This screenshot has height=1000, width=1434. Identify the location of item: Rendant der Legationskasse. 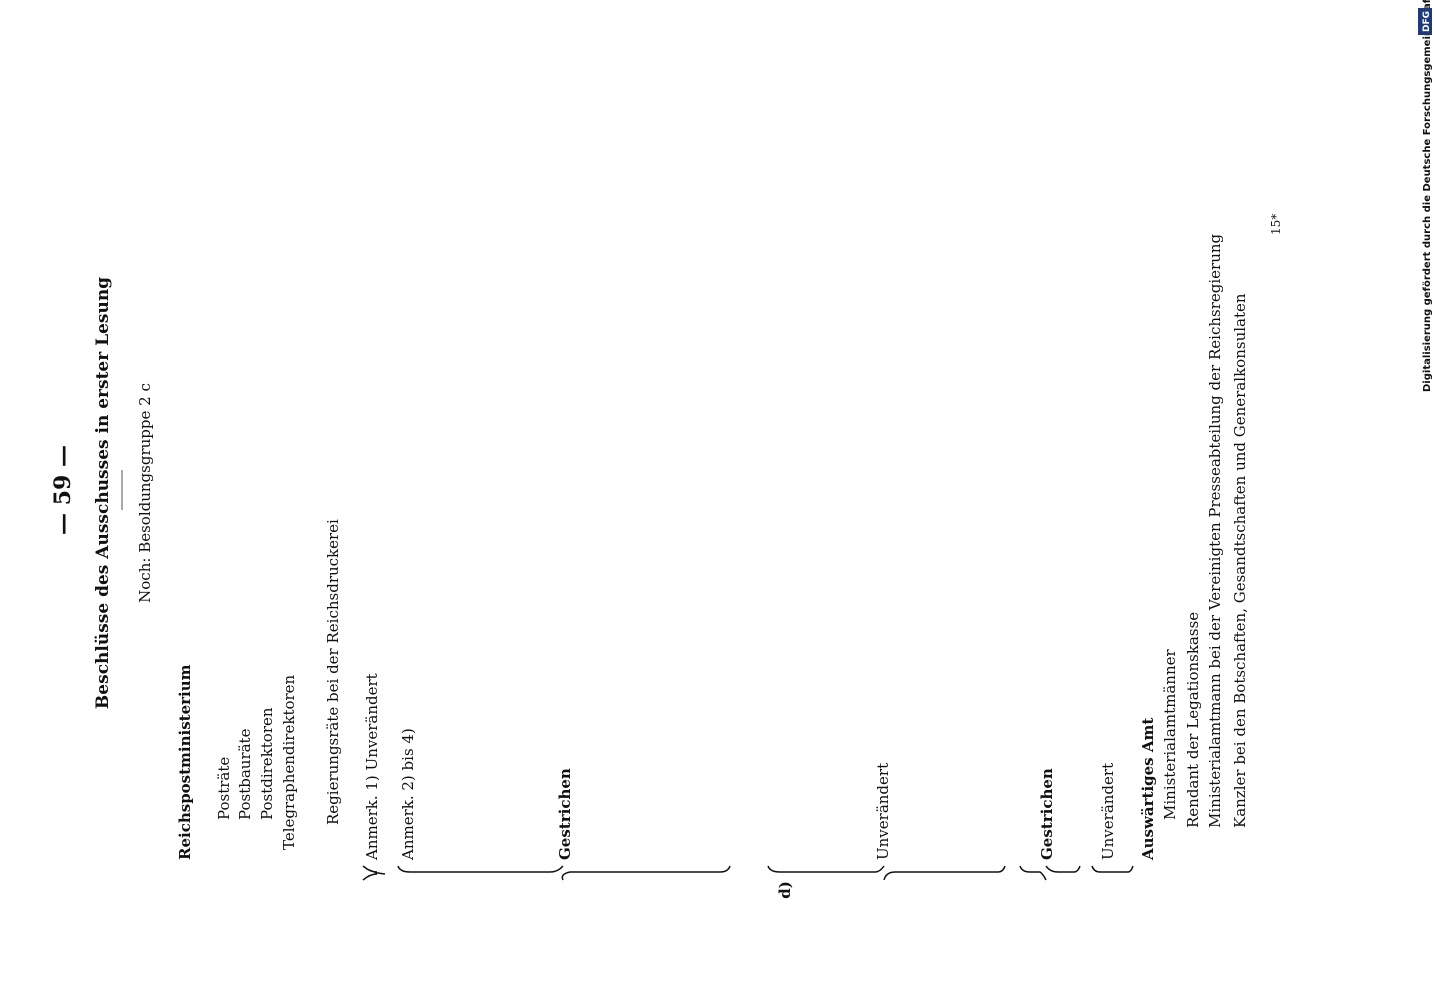
(1193, 720).